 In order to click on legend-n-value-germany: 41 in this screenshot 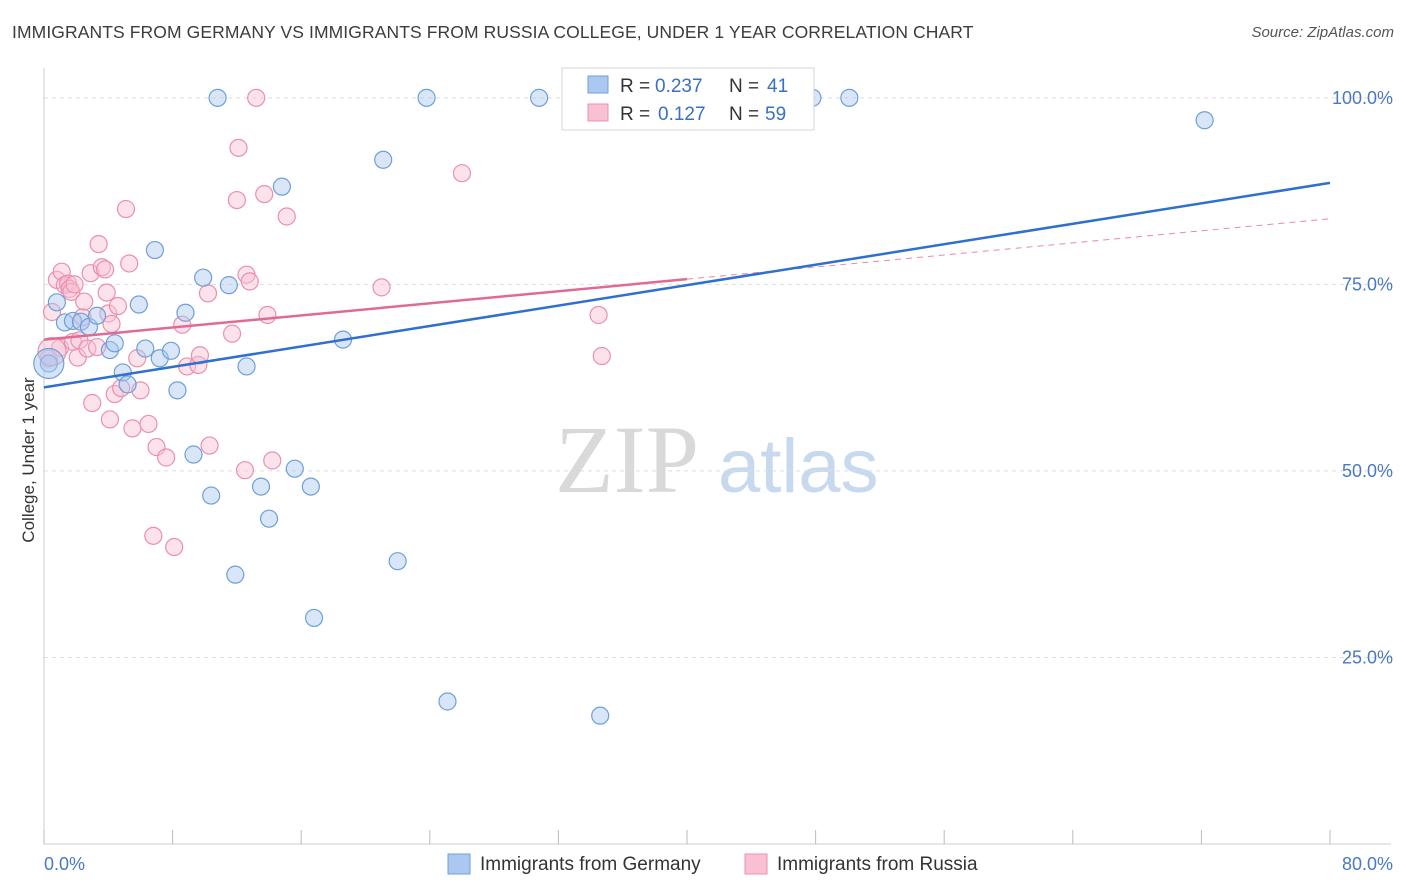, I will do `click(777, 86)`.